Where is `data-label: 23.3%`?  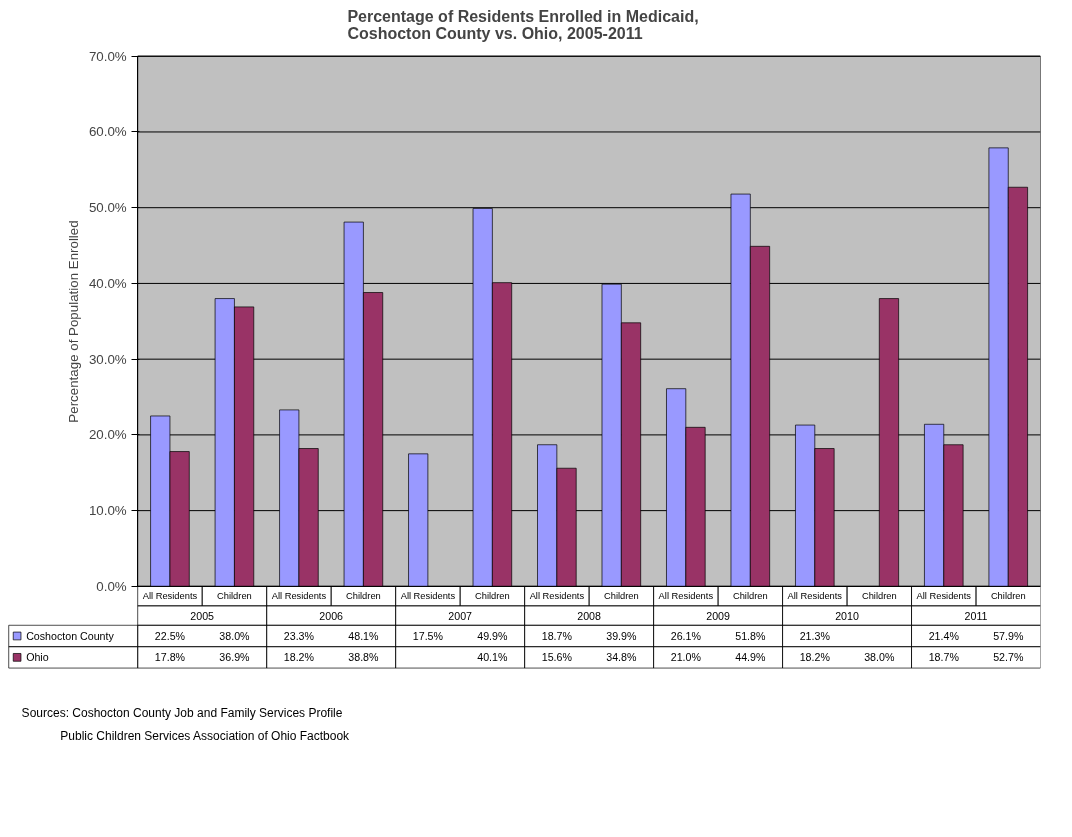 data-label: 23.3% is located at coordinates (299, 635).